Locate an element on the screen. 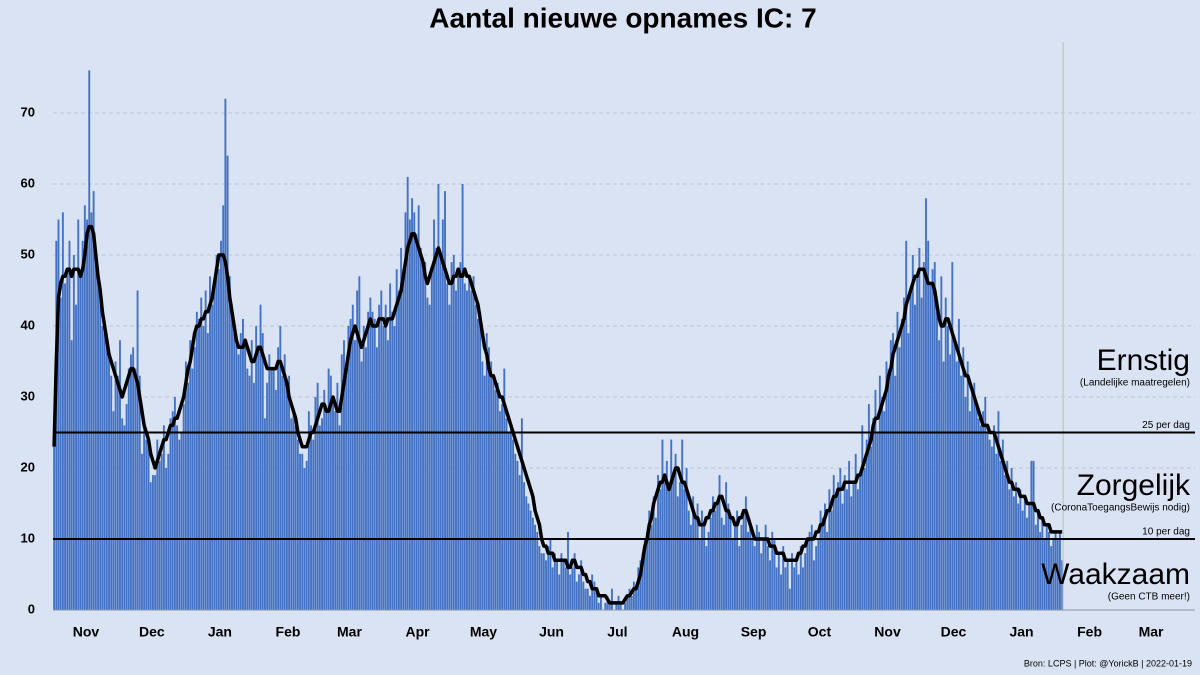 Image resolution: width=1200 pixels, height=675 pixels. x-tick-label: Feb is located at coordinates (1089, 632).